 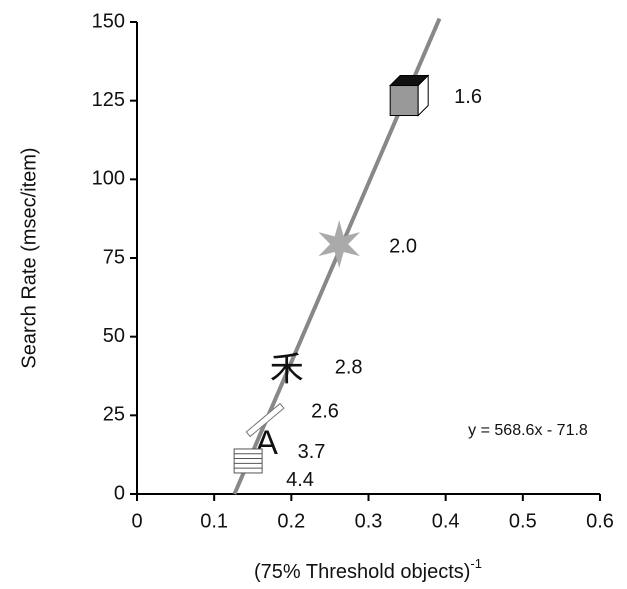 I want to click on y-tick-label: 100, so click(x=108, y=179).